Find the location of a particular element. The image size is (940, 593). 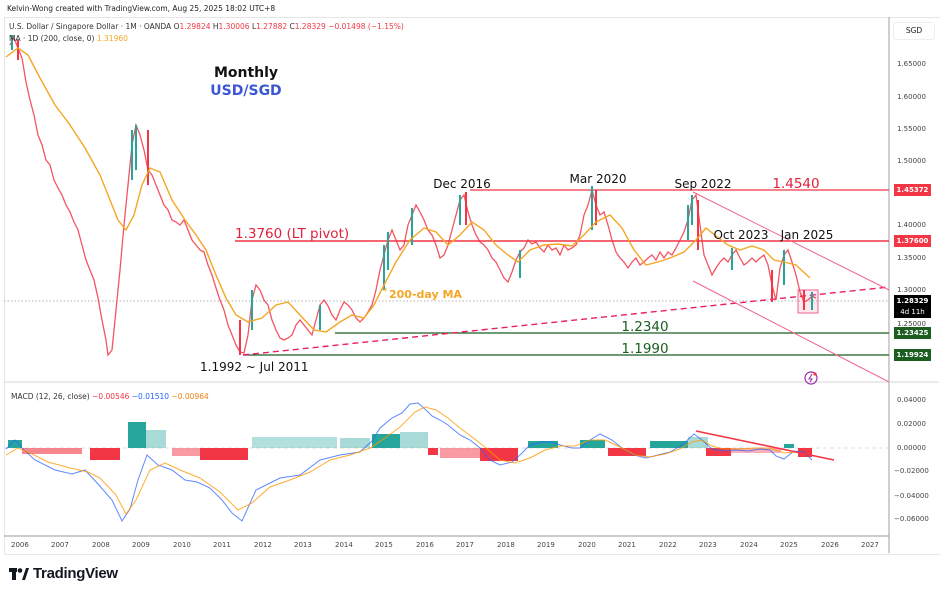

year-tick: 2023 is located at coordinates (708, 545).